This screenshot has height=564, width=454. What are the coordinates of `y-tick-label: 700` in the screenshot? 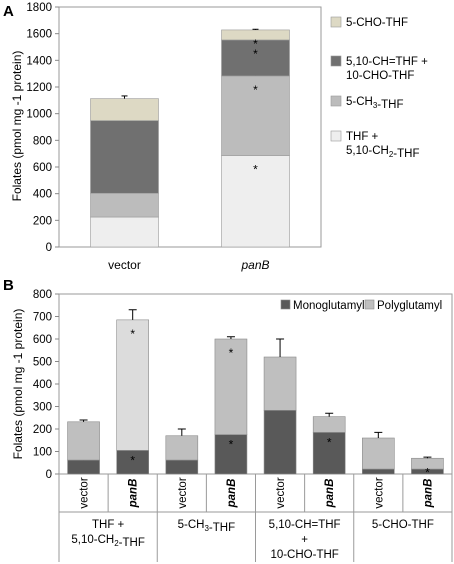 It's located at (42, 318).